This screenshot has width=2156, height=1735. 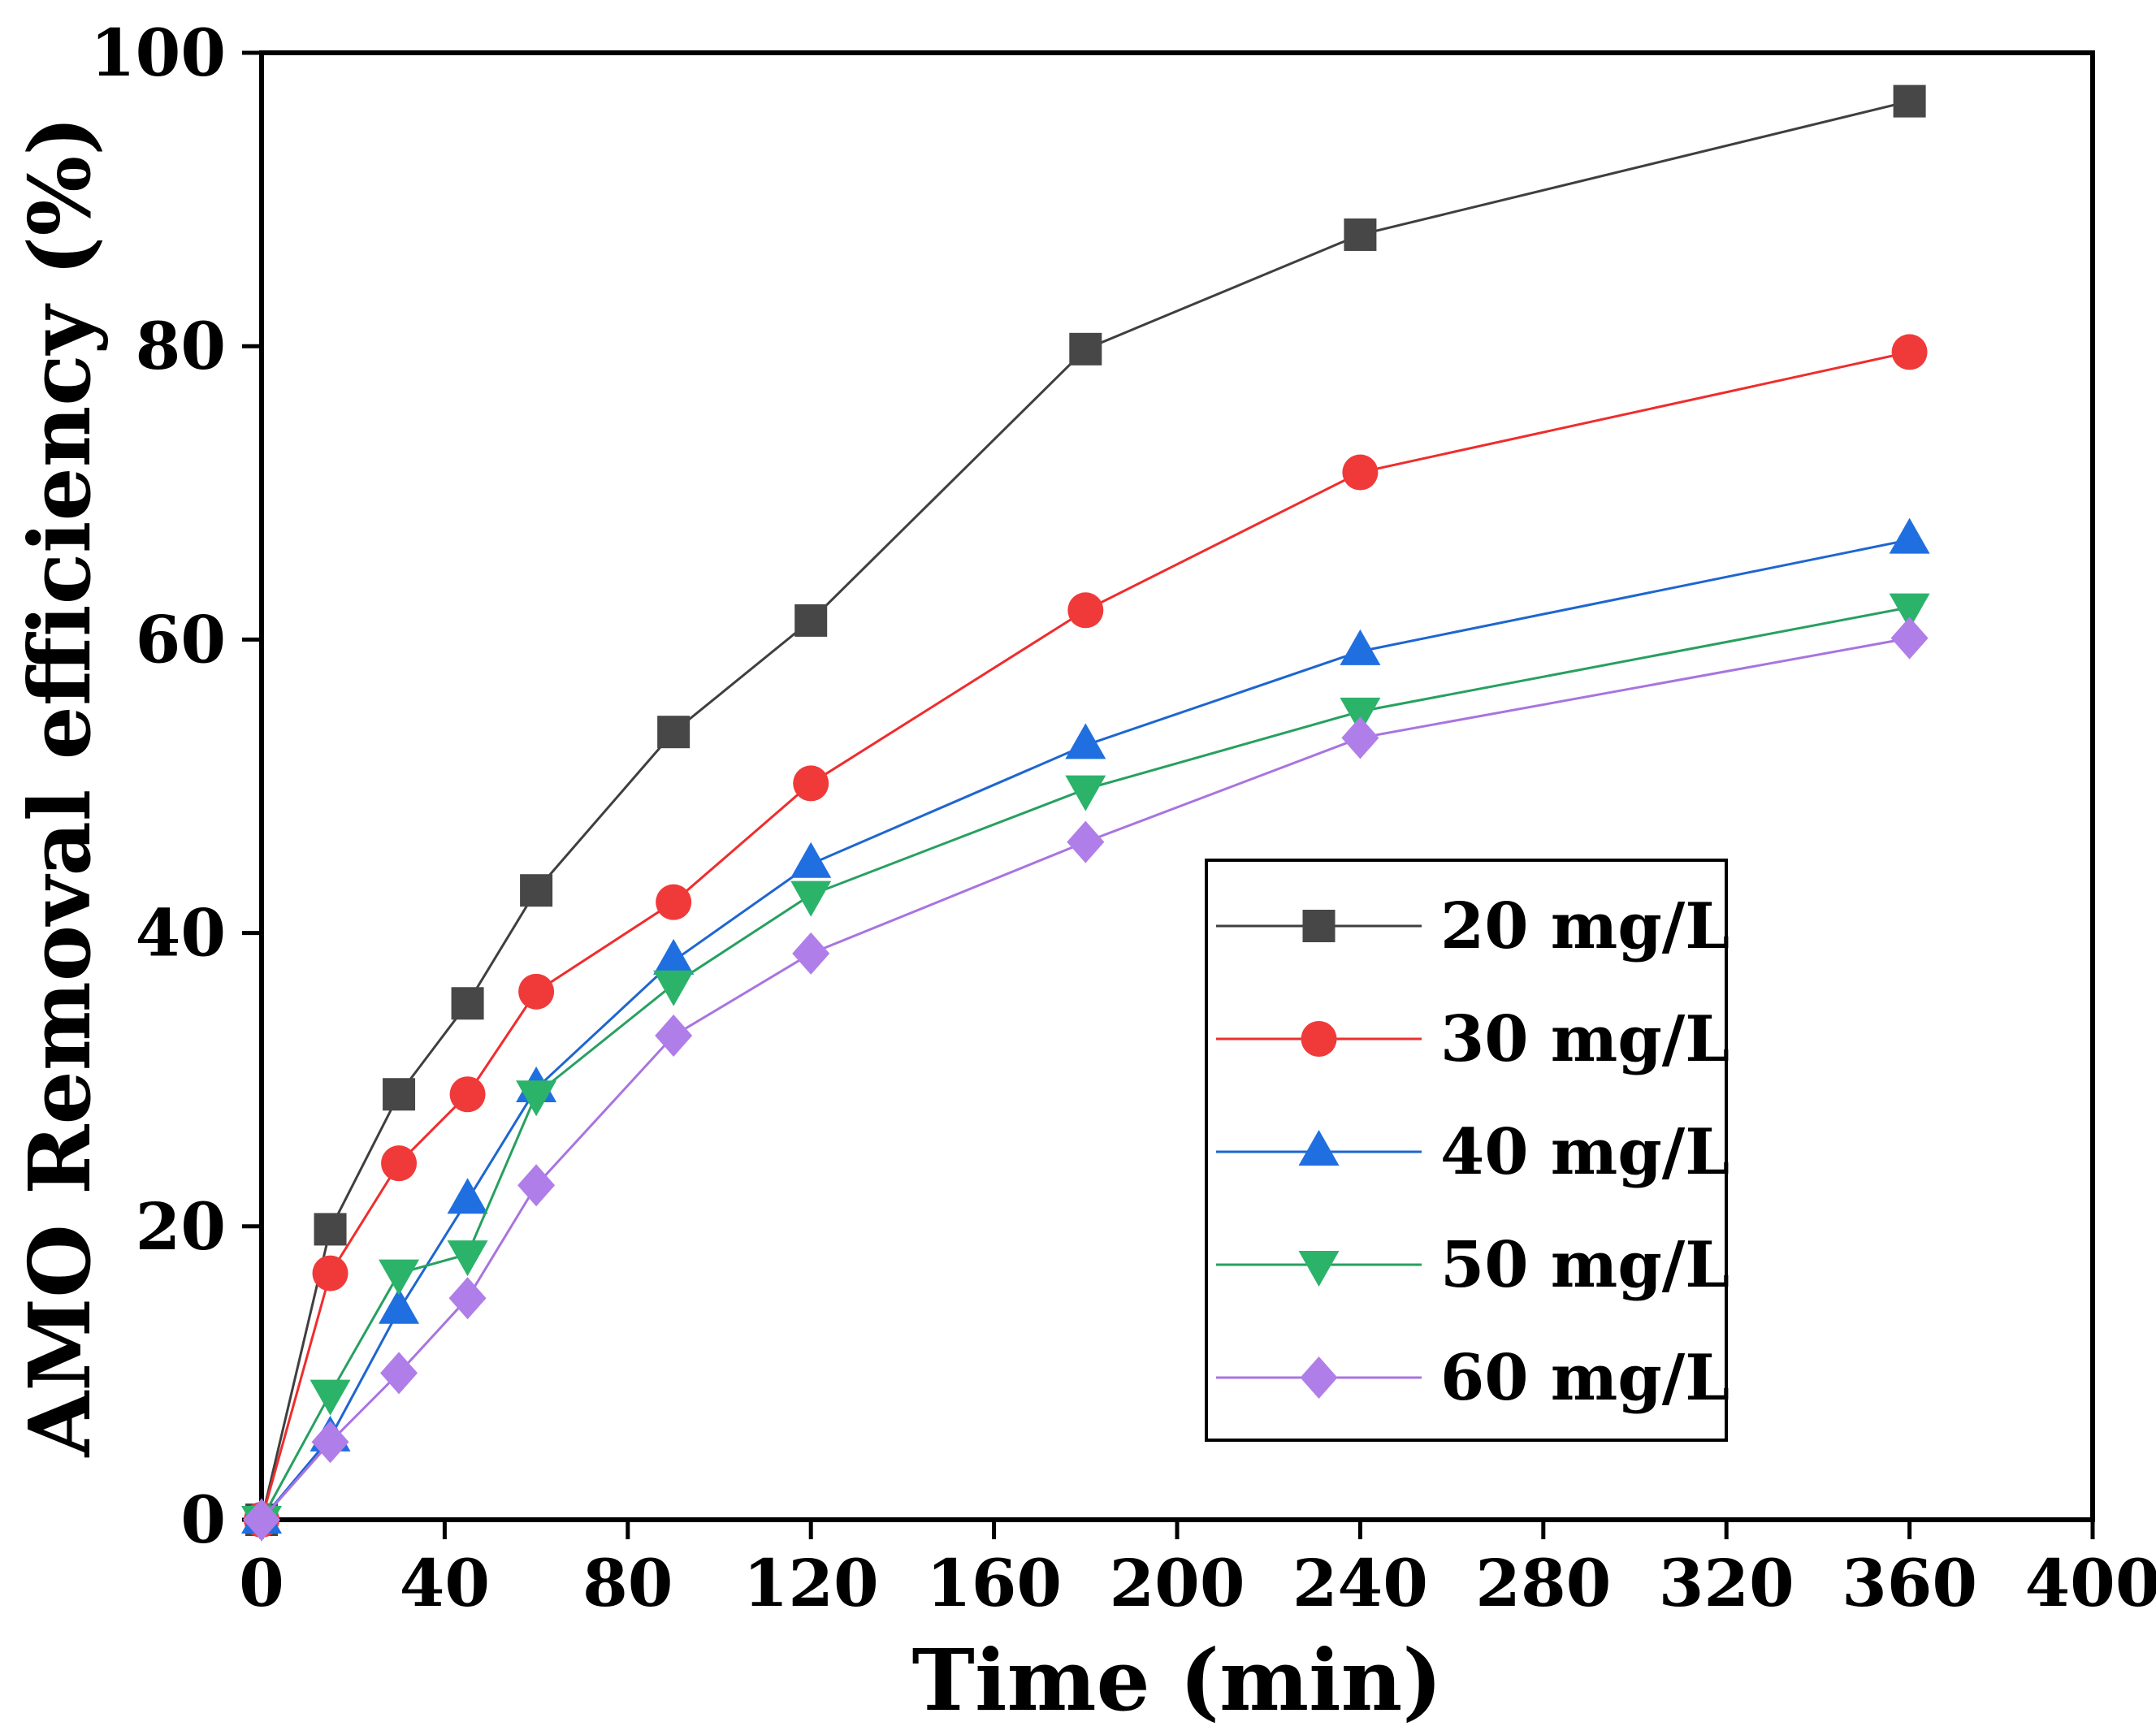 I want to click on x-axis-ticks: 0 40 80 120 160 200 240 280 320 360 400, so click(x=1197, y=1570).